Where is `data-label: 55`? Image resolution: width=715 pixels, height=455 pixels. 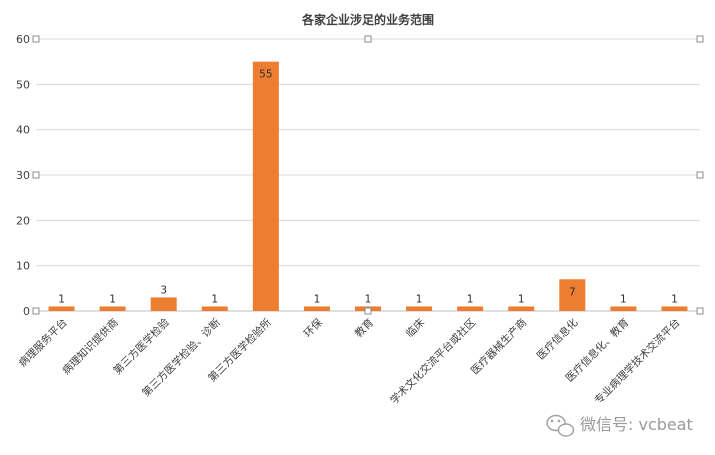 data-label: 55 is located at coordinates (265, 75).